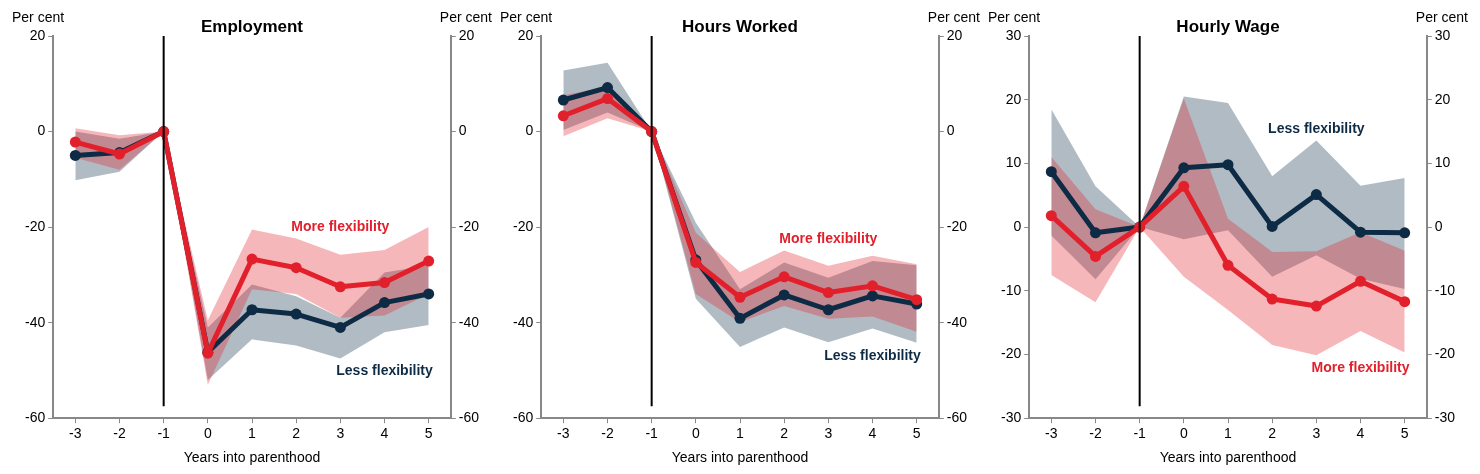 This screenshot has width=1480, height=474. Describe the element at coordinates (957, 321) in the screenshot. I see `y2-tick-label: -40` at that location.